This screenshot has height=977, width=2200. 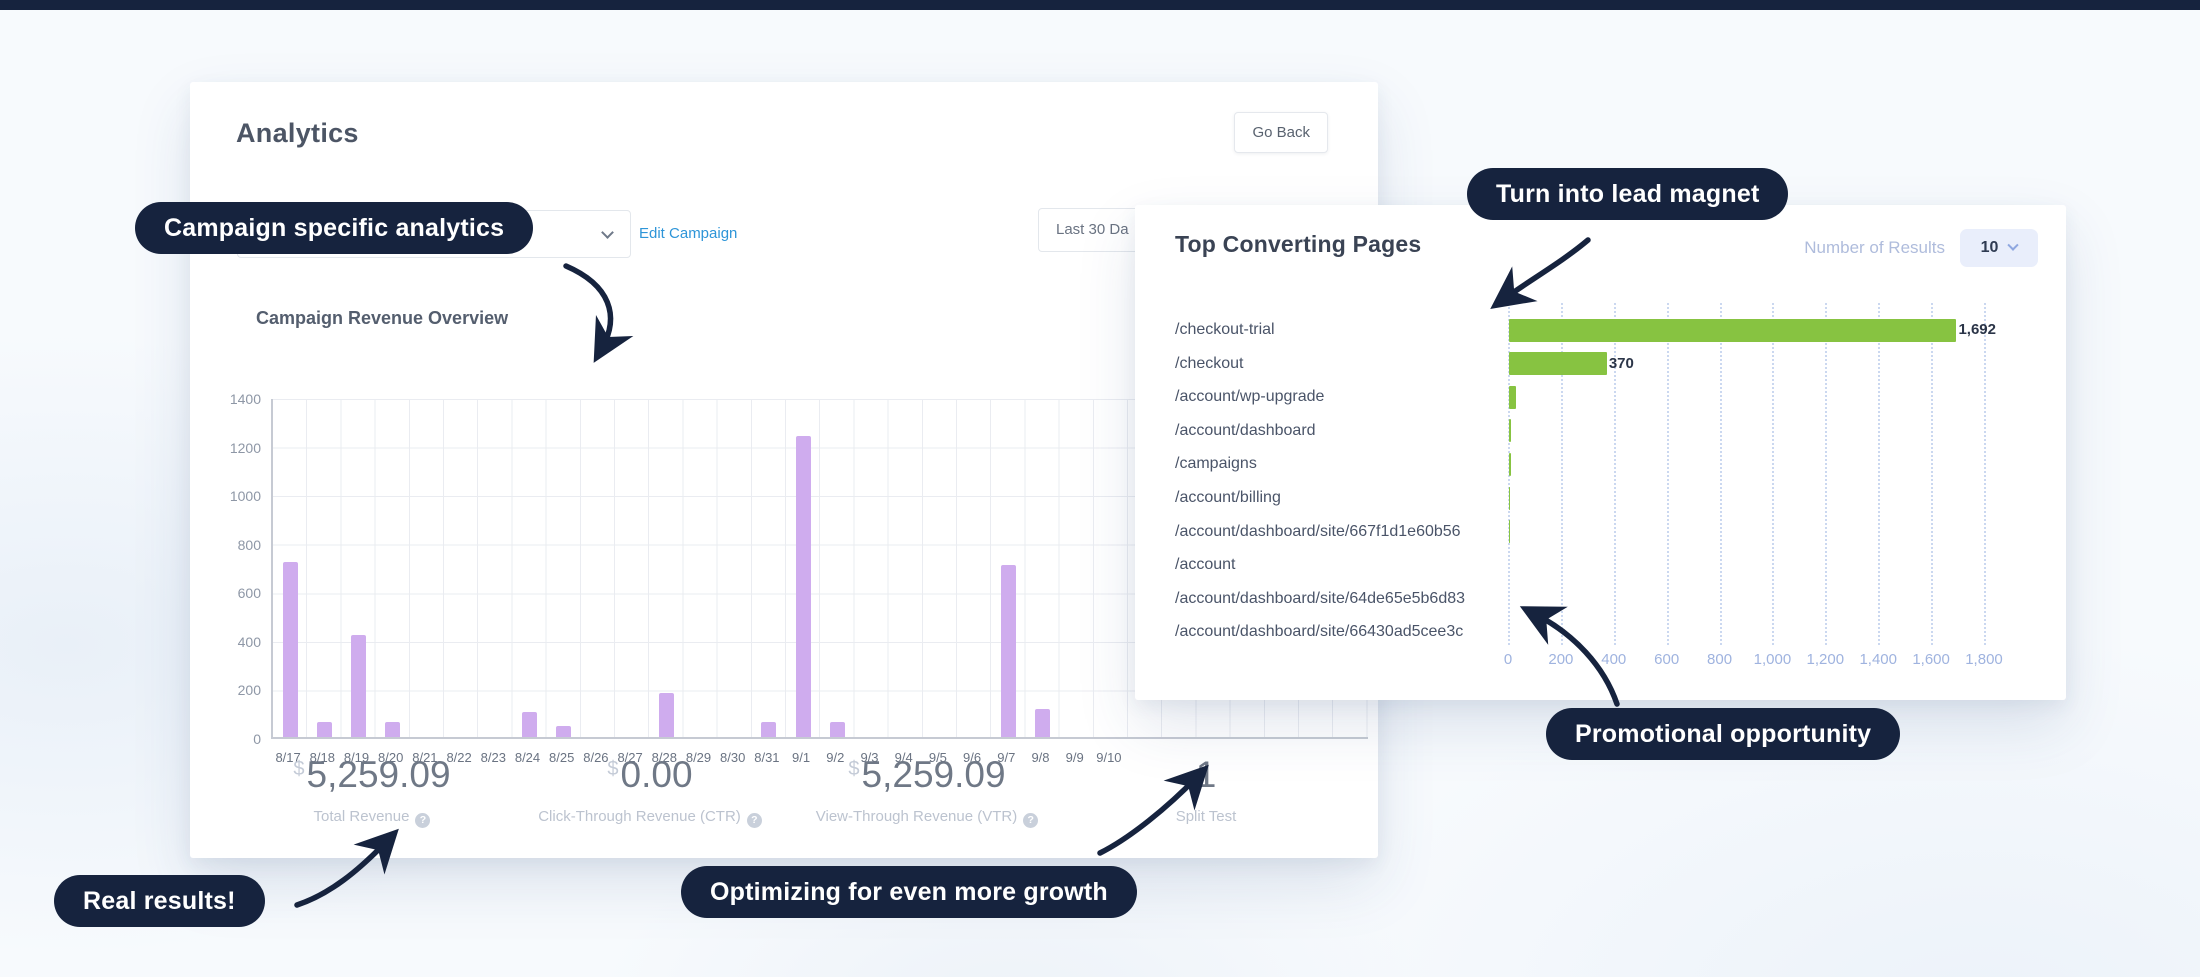 What do you see at coordinates (596, 757) in the screenshot?
I see `revenue-x-tick-label: 8/26` at bounding box center [596, 757].